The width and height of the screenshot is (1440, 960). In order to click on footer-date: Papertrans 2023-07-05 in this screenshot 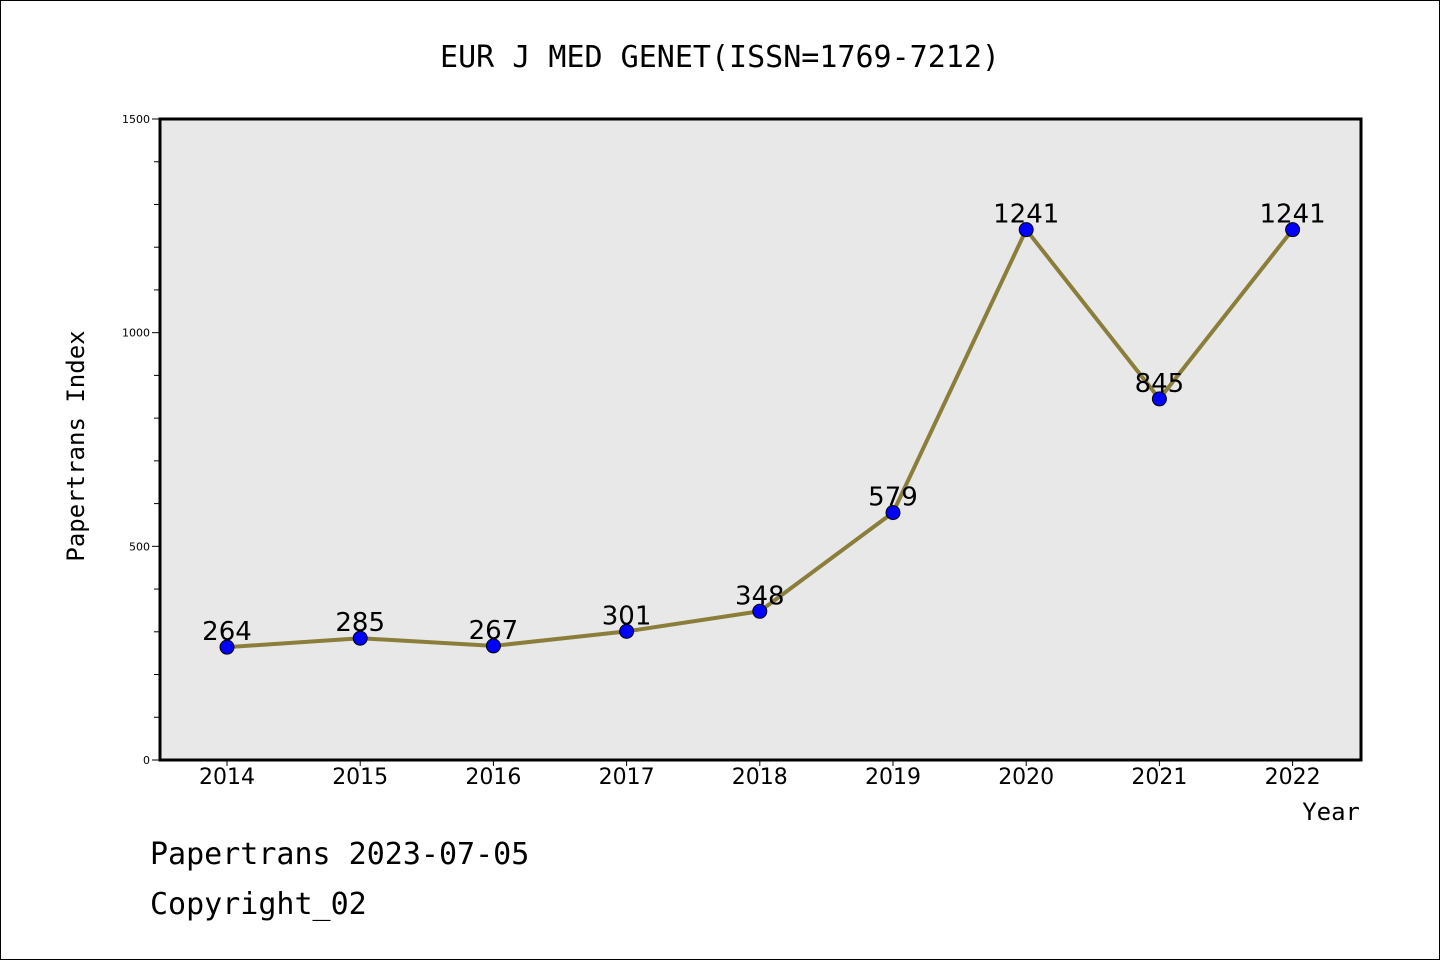, I will do `click(339, 854)`.